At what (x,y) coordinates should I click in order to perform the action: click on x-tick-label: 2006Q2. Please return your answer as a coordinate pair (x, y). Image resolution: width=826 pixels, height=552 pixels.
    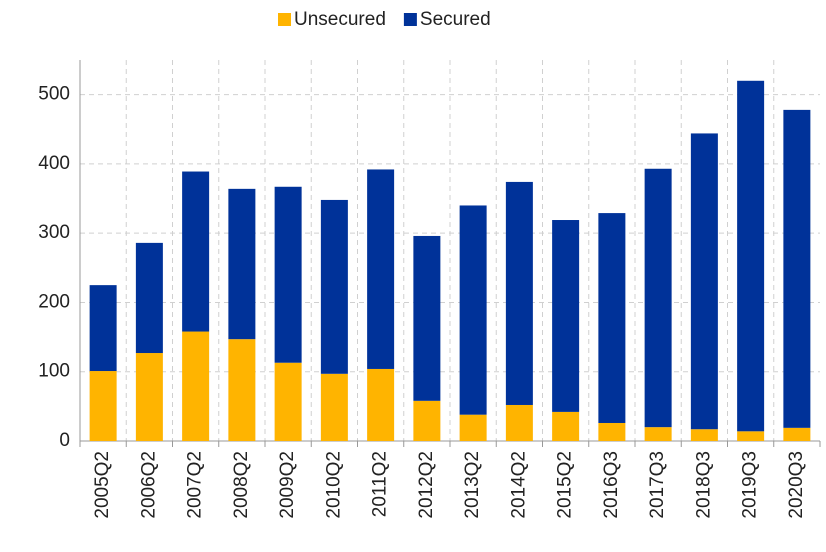
    Looking at the image, I should click on (148, 485).